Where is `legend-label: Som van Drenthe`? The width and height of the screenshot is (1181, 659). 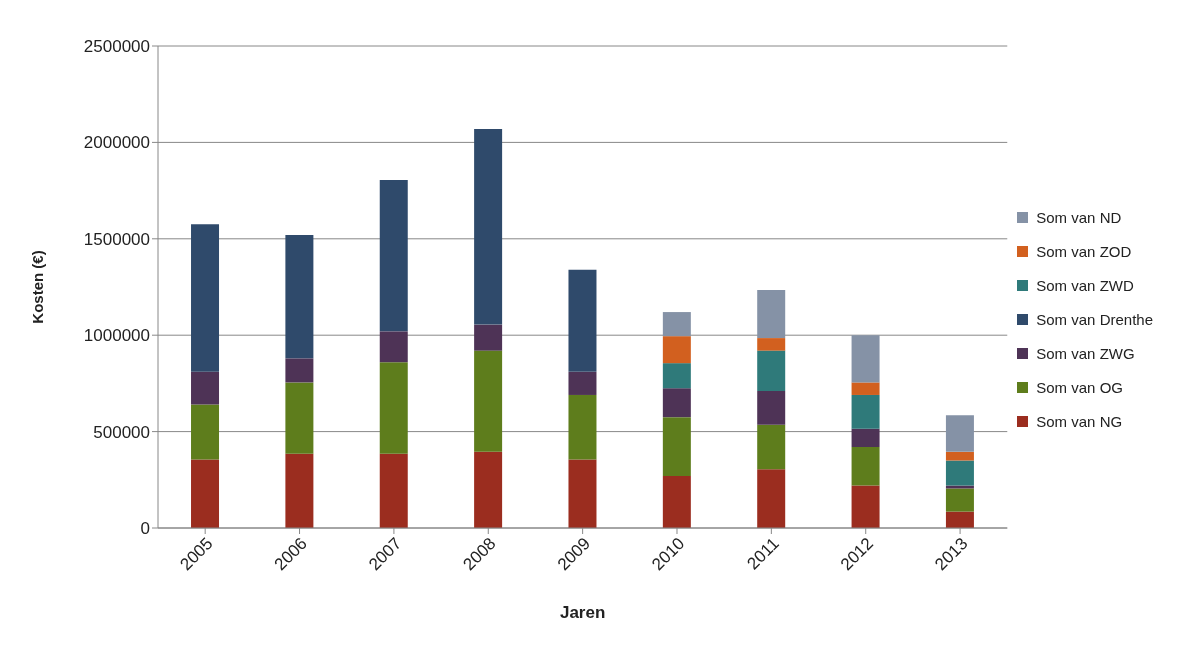
legend-label: Som van Drenthe is located at coordinates (1094, 319).